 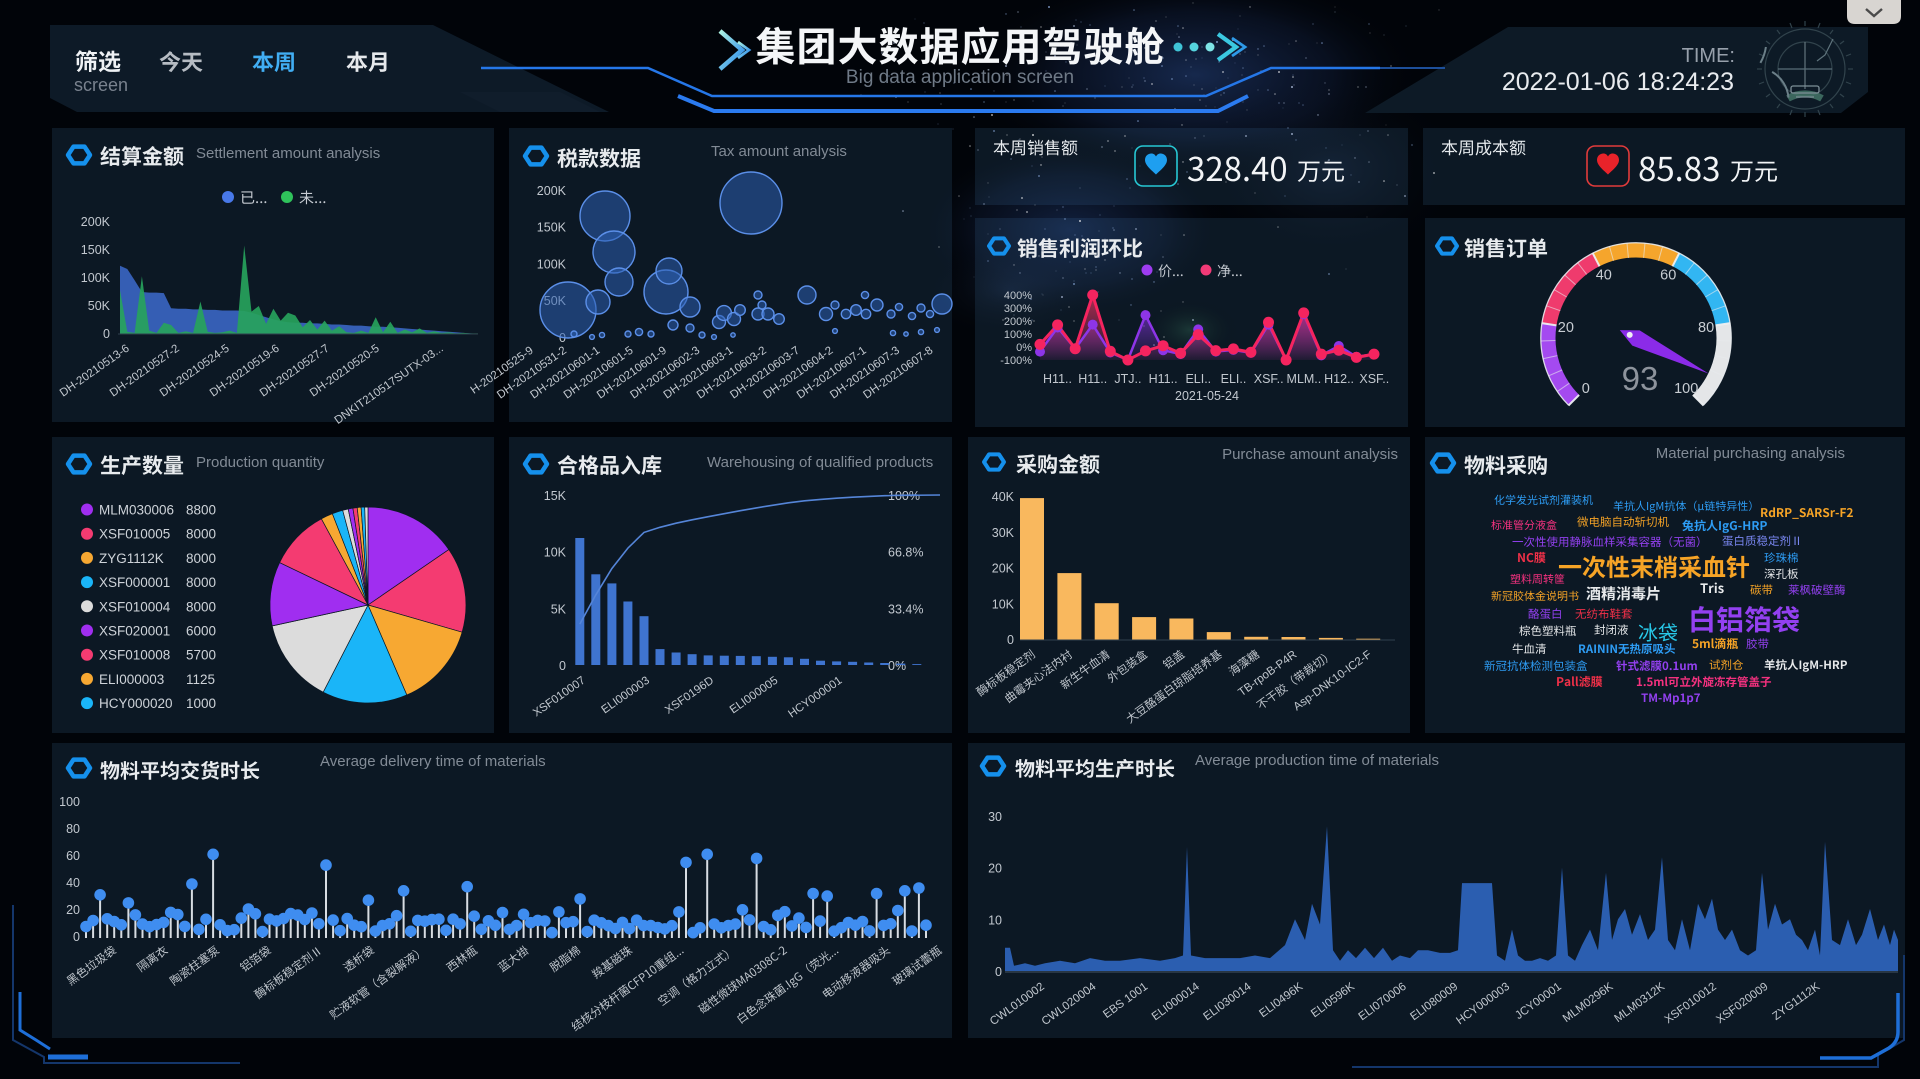 I want to click on svg-text: MLM030006, so click(x=136, y=510).